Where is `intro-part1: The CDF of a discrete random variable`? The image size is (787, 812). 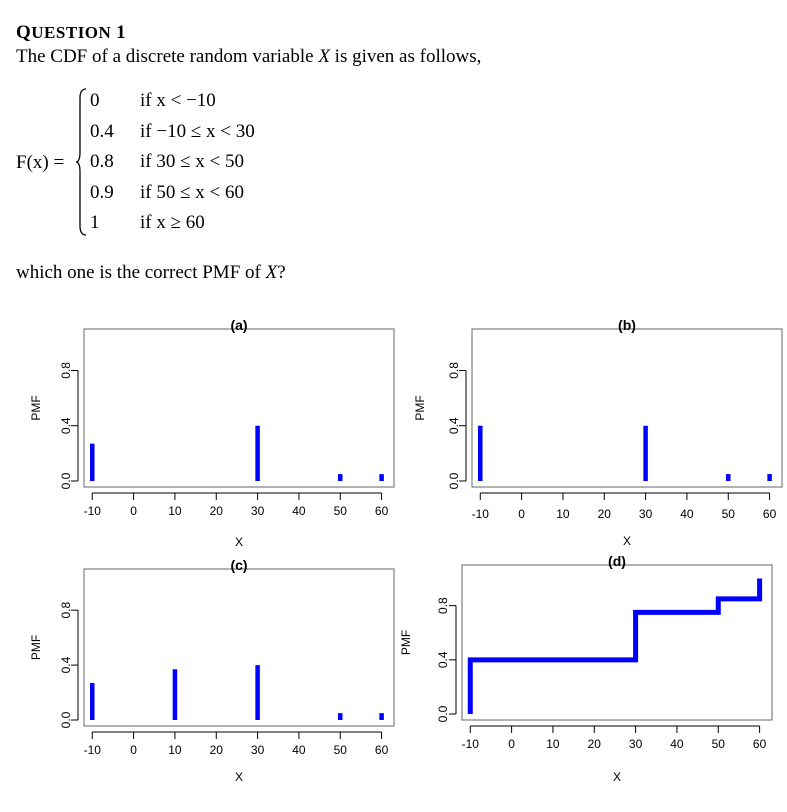 intro-part1: The CDF of a discrete random variable is located at coordinates (167, 56).